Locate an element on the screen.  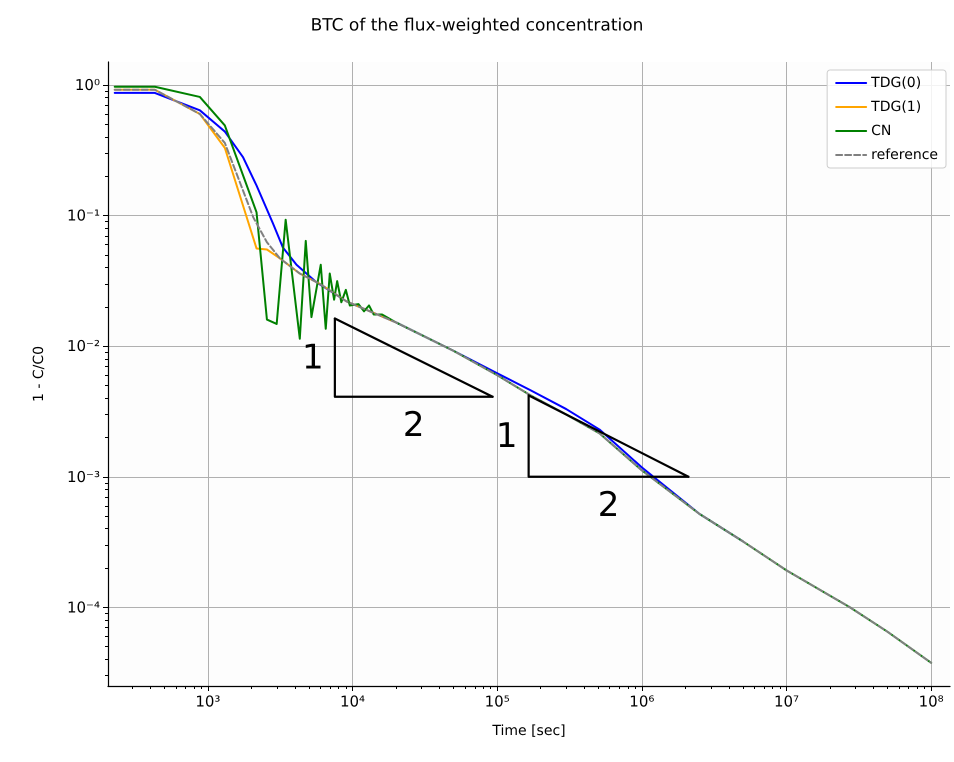
x-tick-label: 10⁵ is located at coordinates (497, 701).